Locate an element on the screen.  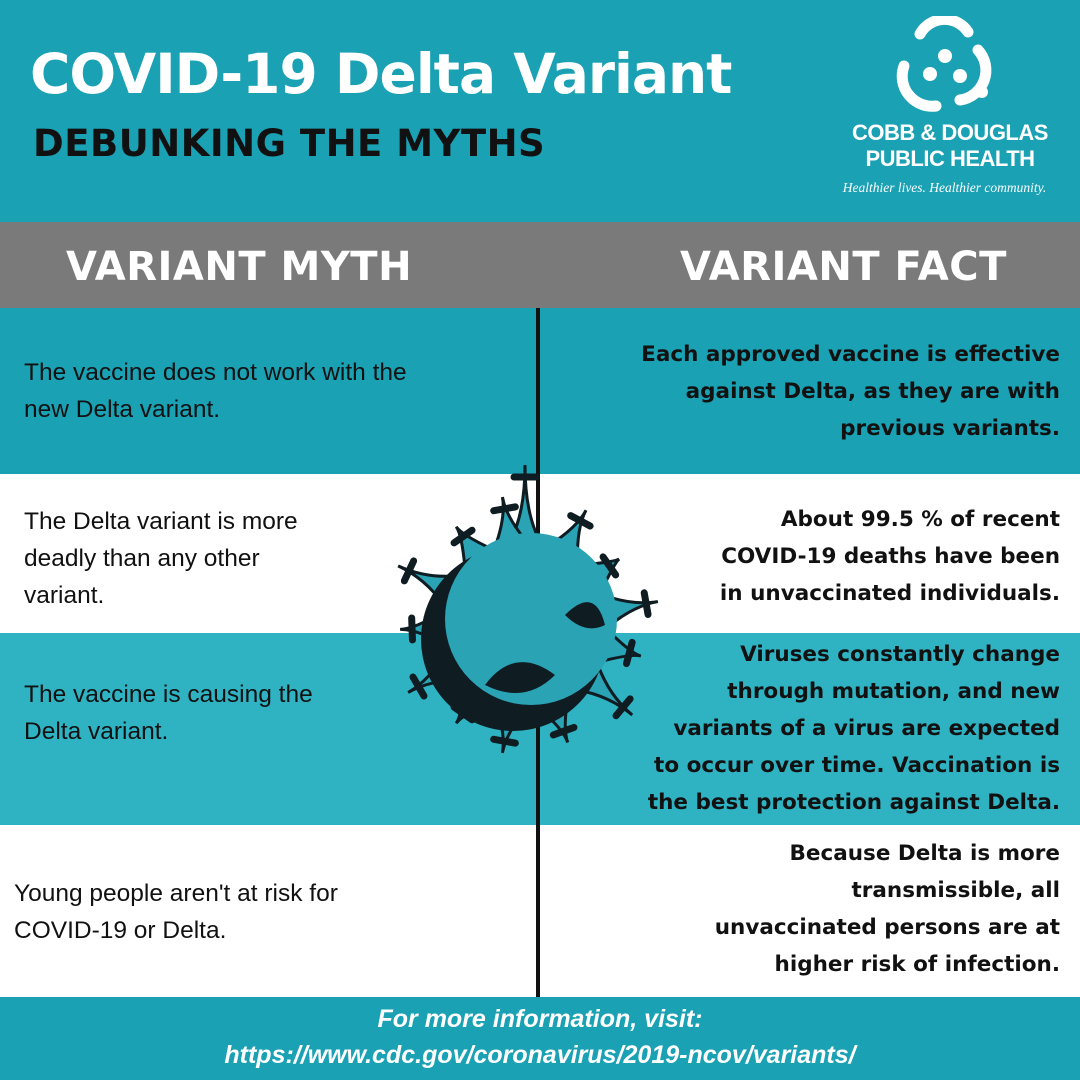
page-subtitle: DEBUNKING THE MYTHS is located at coordinates (289, 143).